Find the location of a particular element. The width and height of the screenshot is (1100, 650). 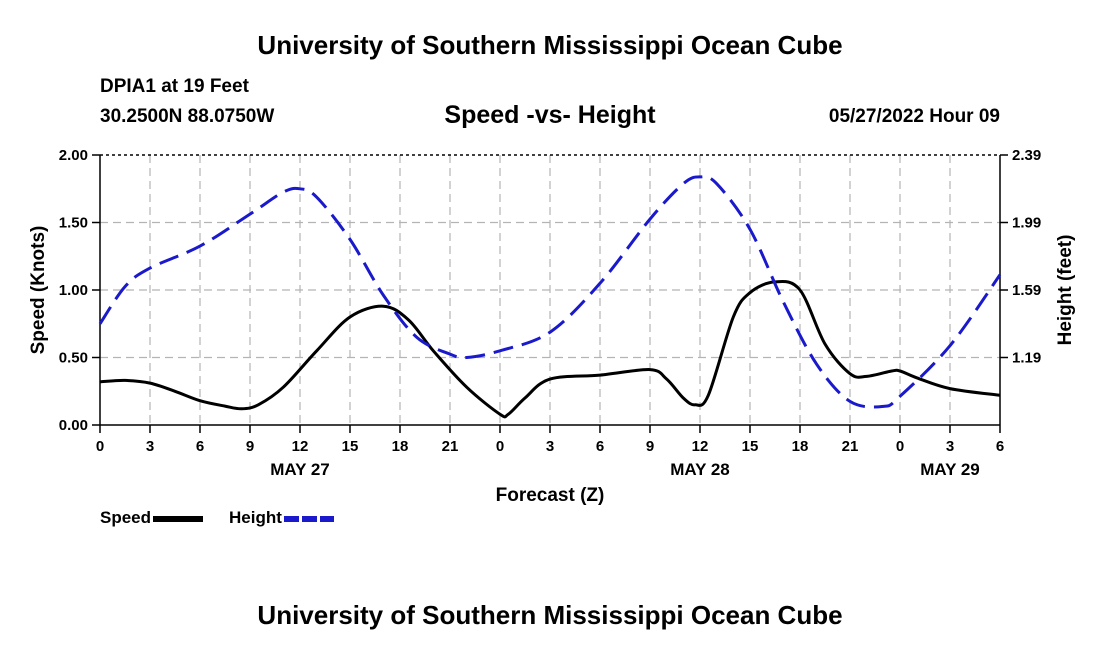

legend-height: Height is located at coordinates (281, 518).